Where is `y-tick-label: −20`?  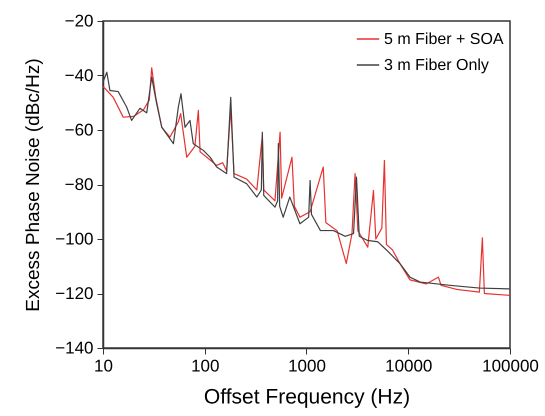 y-tick-label: −20 is located at coordinates (79, 21).